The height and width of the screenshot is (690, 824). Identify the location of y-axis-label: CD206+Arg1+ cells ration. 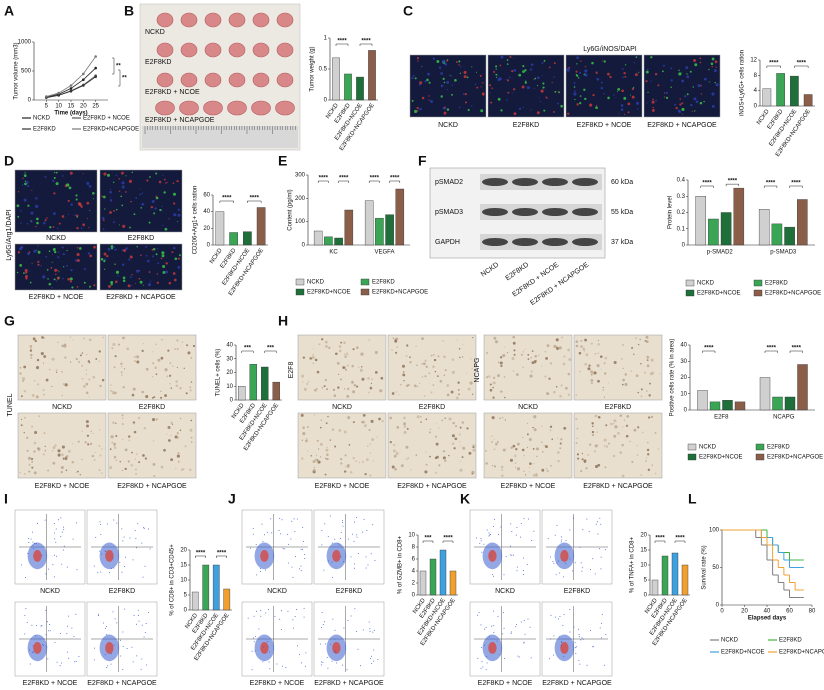
(196, 220).